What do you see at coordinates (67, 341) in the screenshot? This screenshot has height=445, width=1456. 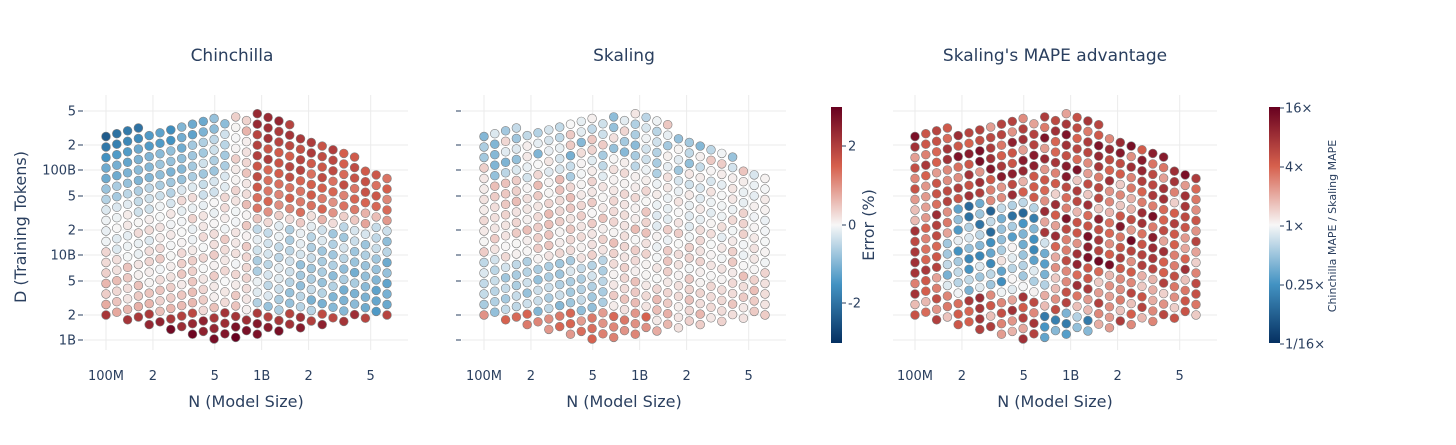 I see `y-tick-label: 1B` at bounding box center [67, 341].